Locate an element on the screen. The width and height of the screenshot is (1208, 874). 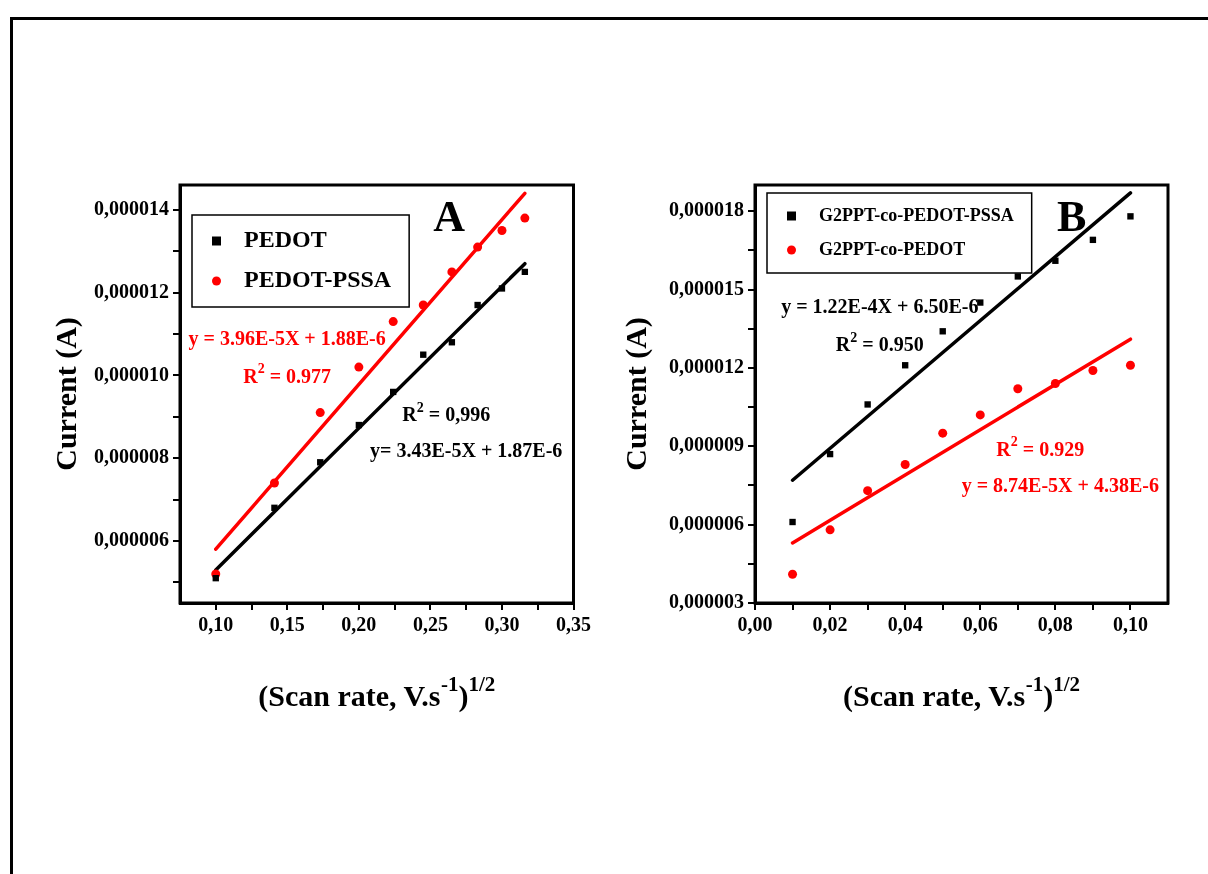
legend-label: PEDOT is located at coordinates (285, 239).